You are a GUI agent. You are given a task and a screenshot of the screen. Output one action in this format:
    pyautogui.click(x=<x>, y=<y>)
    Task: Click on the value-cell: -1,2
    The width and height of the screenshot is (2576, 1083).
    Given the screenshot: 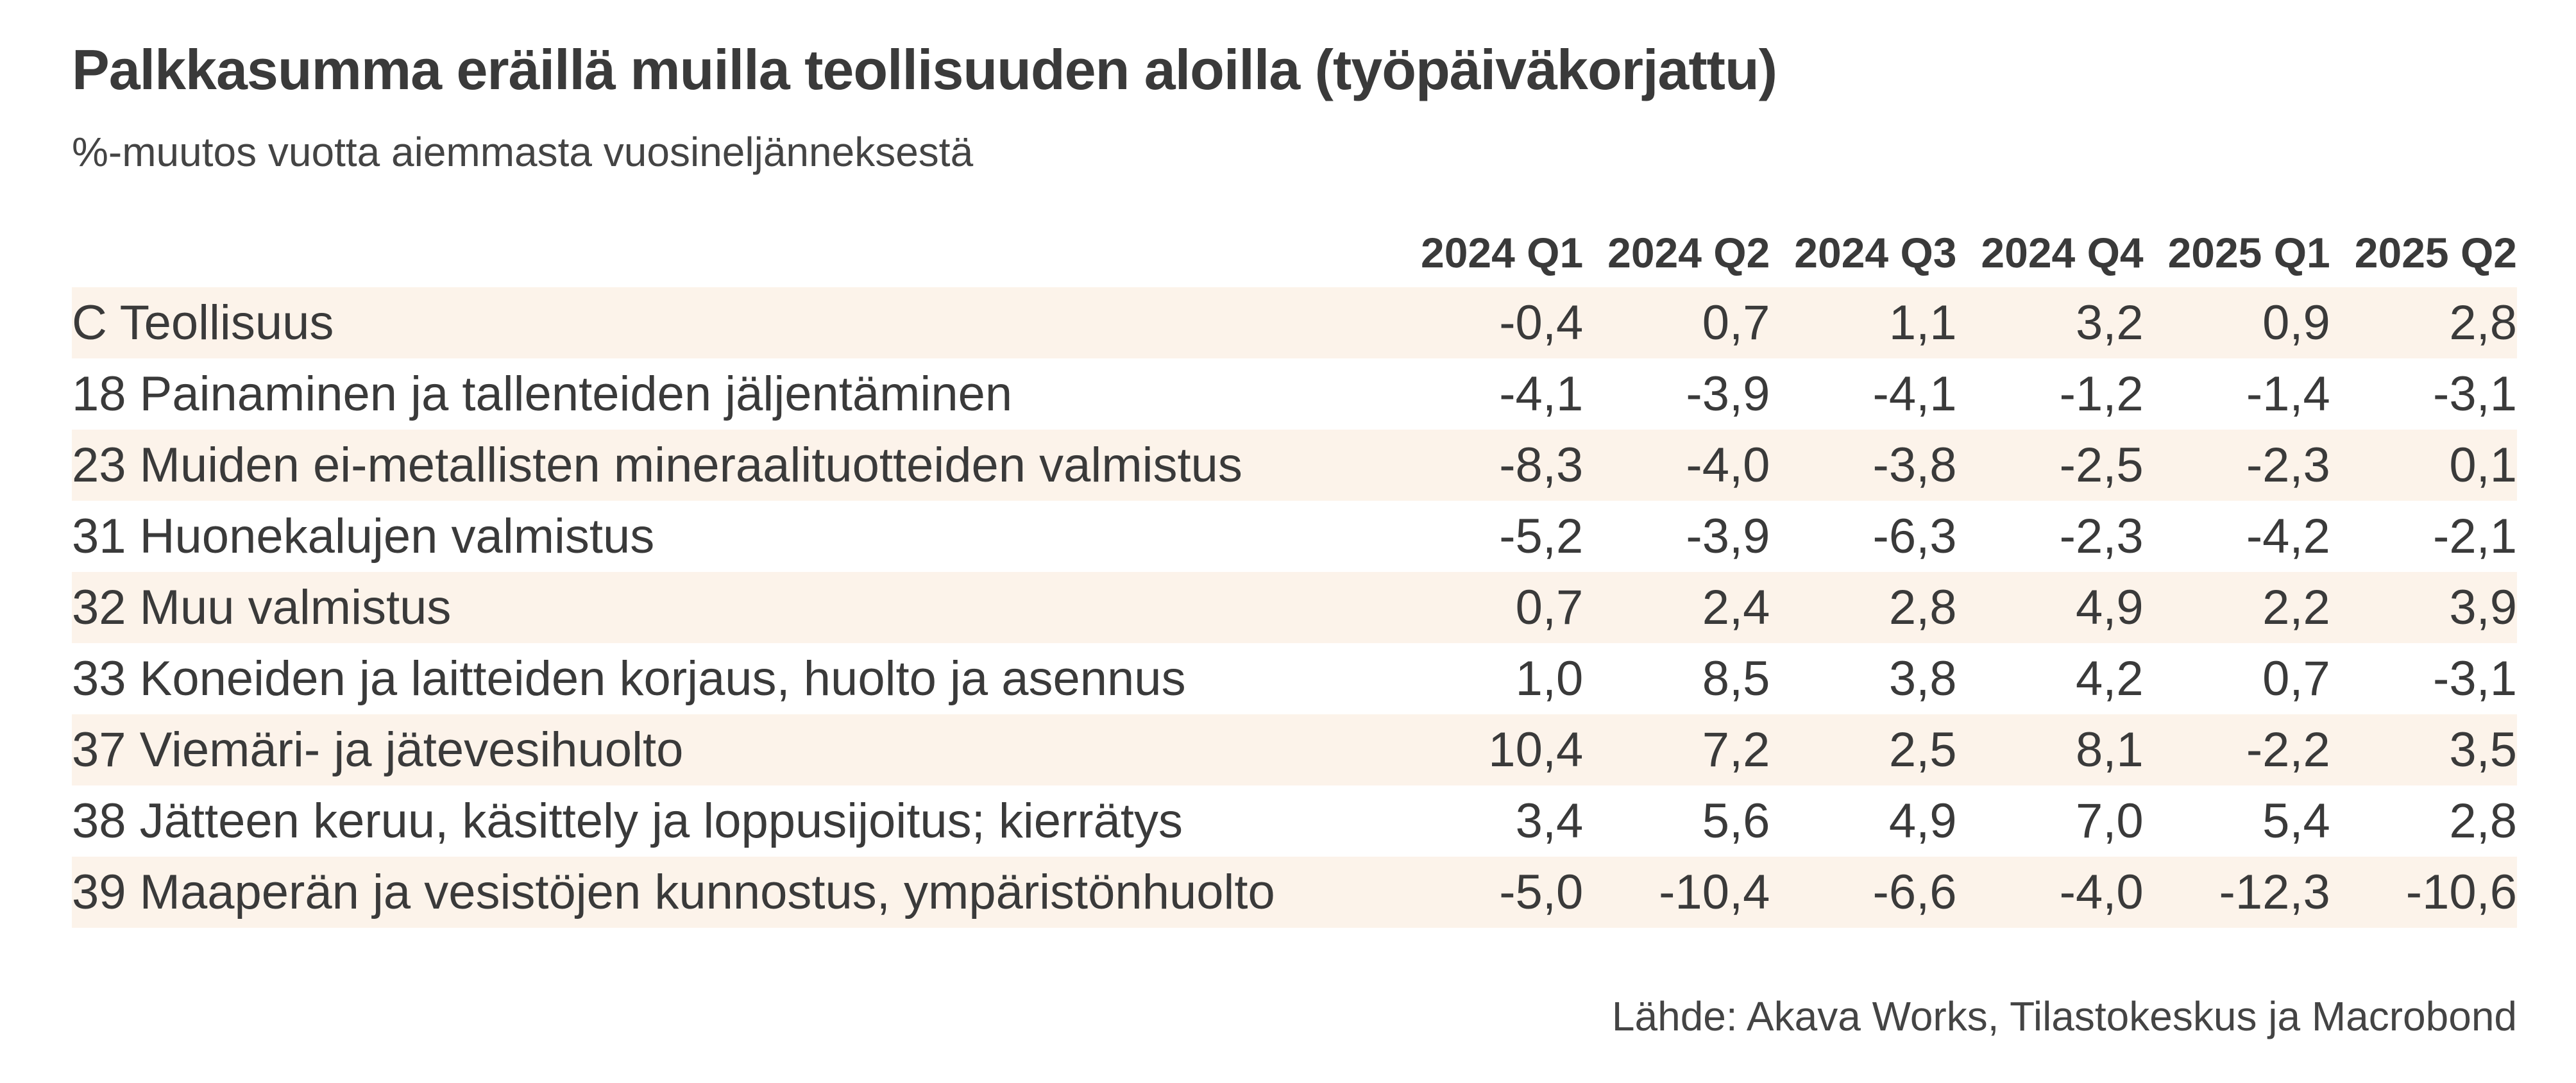 What is the action you would take?
    pyautogui.click(x=2101, y=394)
    